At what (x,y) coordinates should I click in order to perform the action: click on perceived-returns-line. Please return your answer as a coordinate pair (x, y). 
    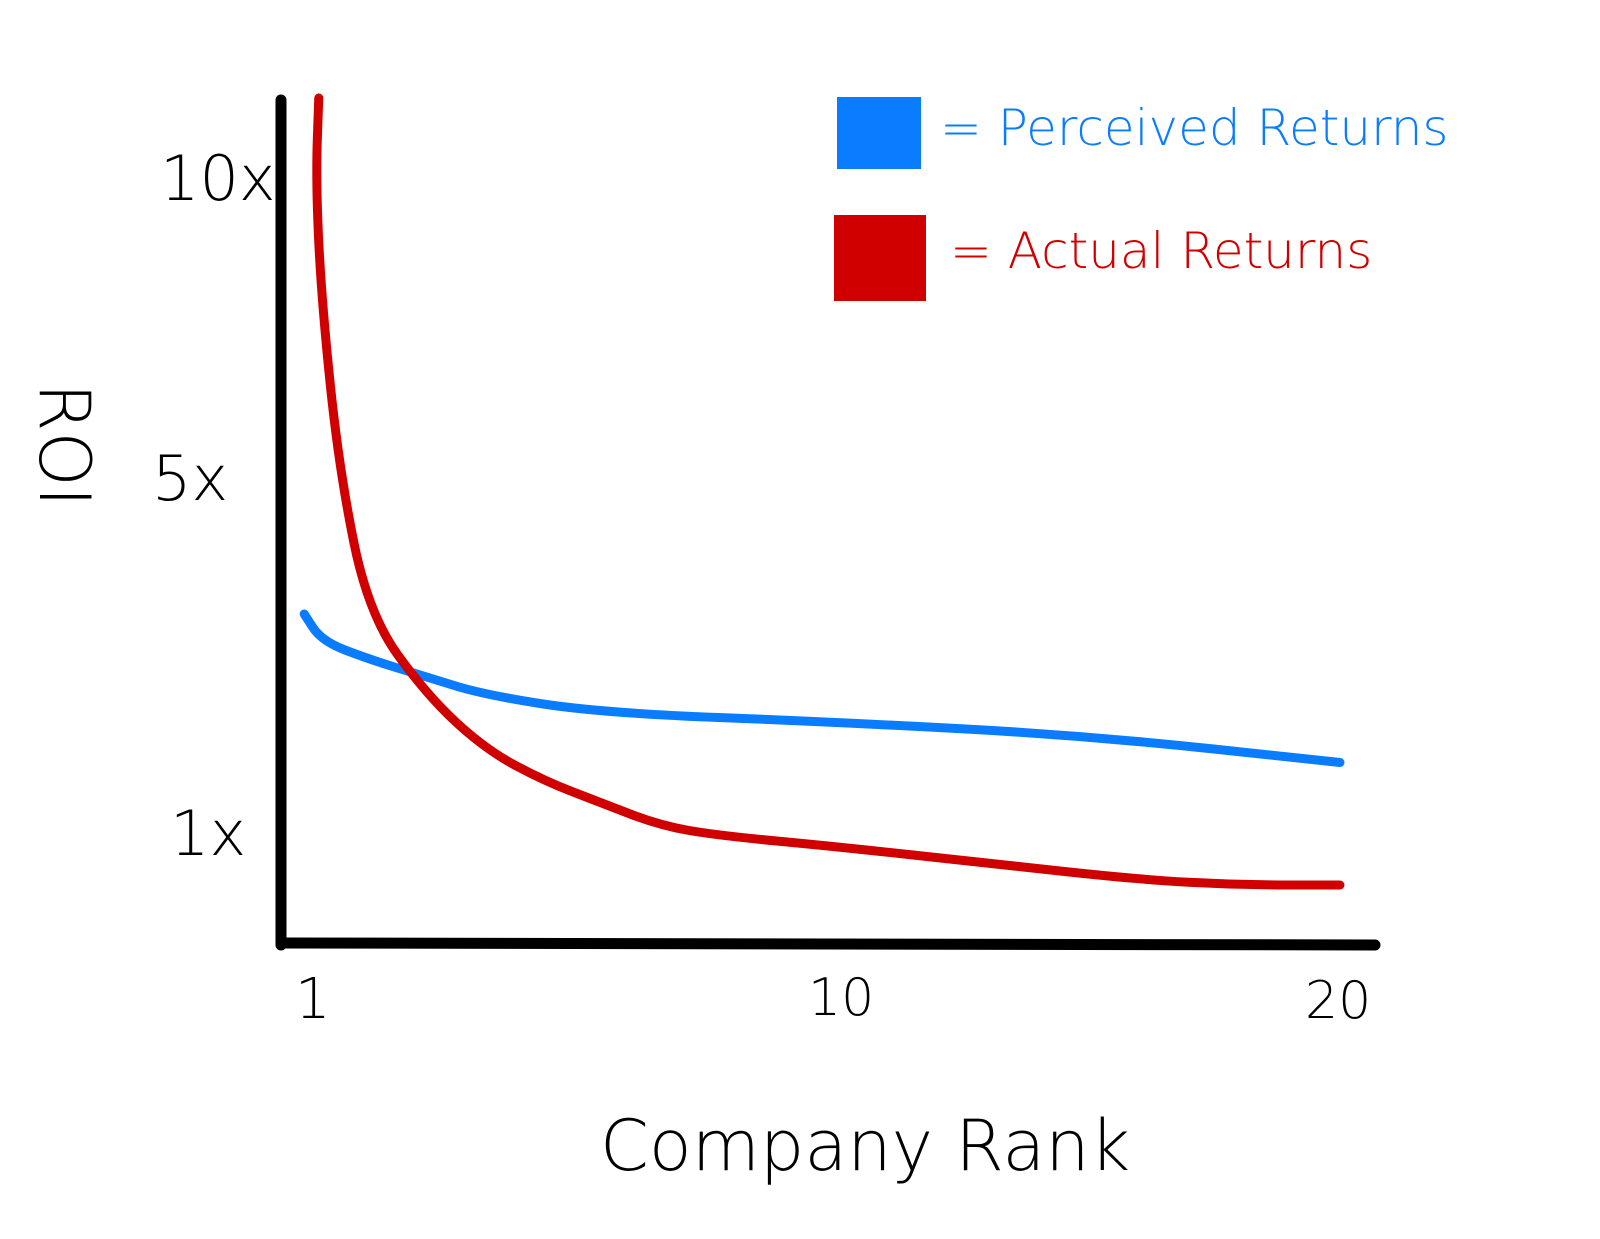
    Looking at the image, I should click on (822, 688).